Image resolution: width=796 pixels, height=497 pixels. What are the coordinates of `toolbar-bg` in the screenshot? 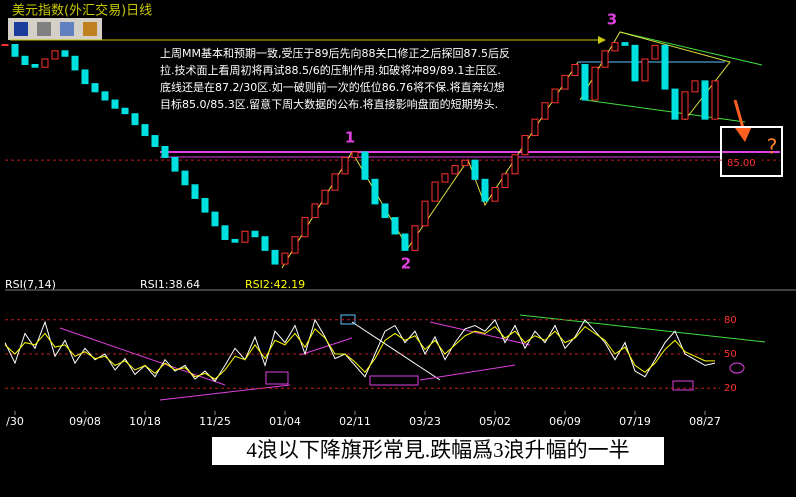 It's located at (55, 29).